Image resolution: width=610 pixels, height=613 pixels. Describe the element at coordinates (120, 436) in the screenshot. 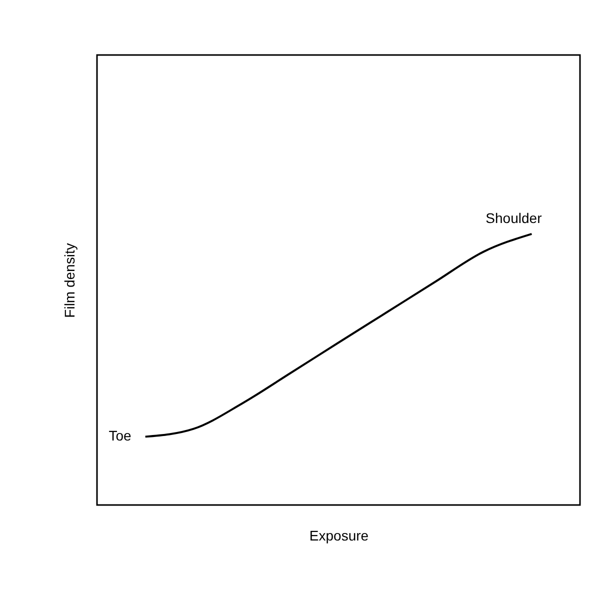

I see `annotation: Toe` at that location.